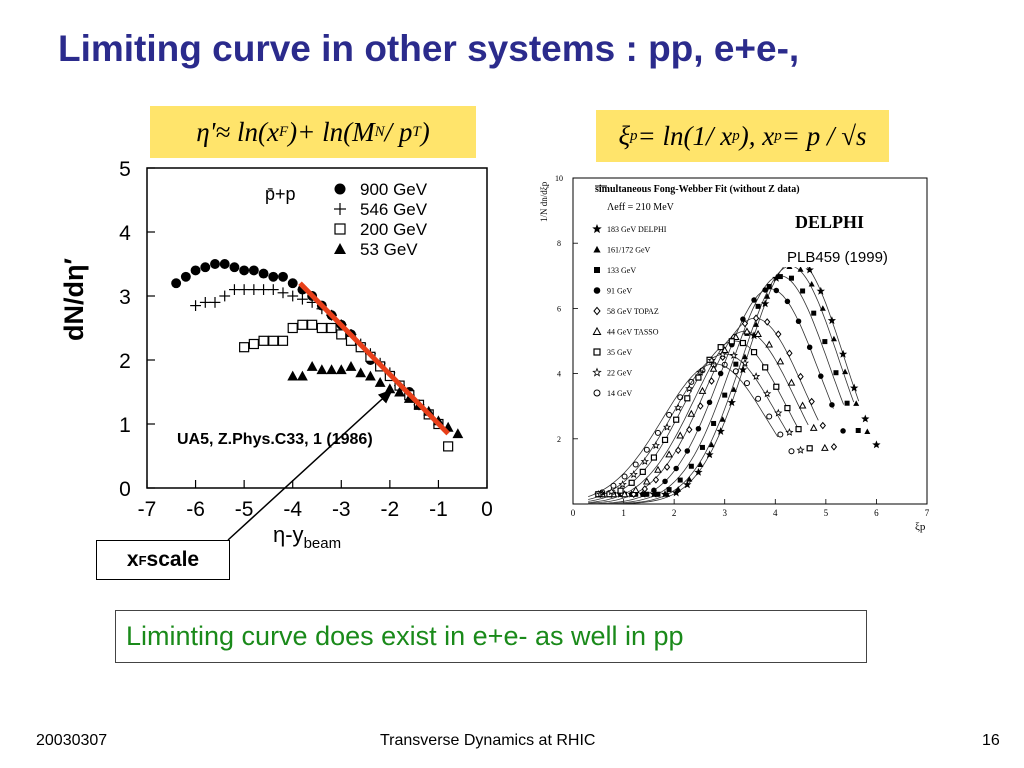 The image size is (1024, 768). I want to click on y-tick-label: 1, so click(125, 425).